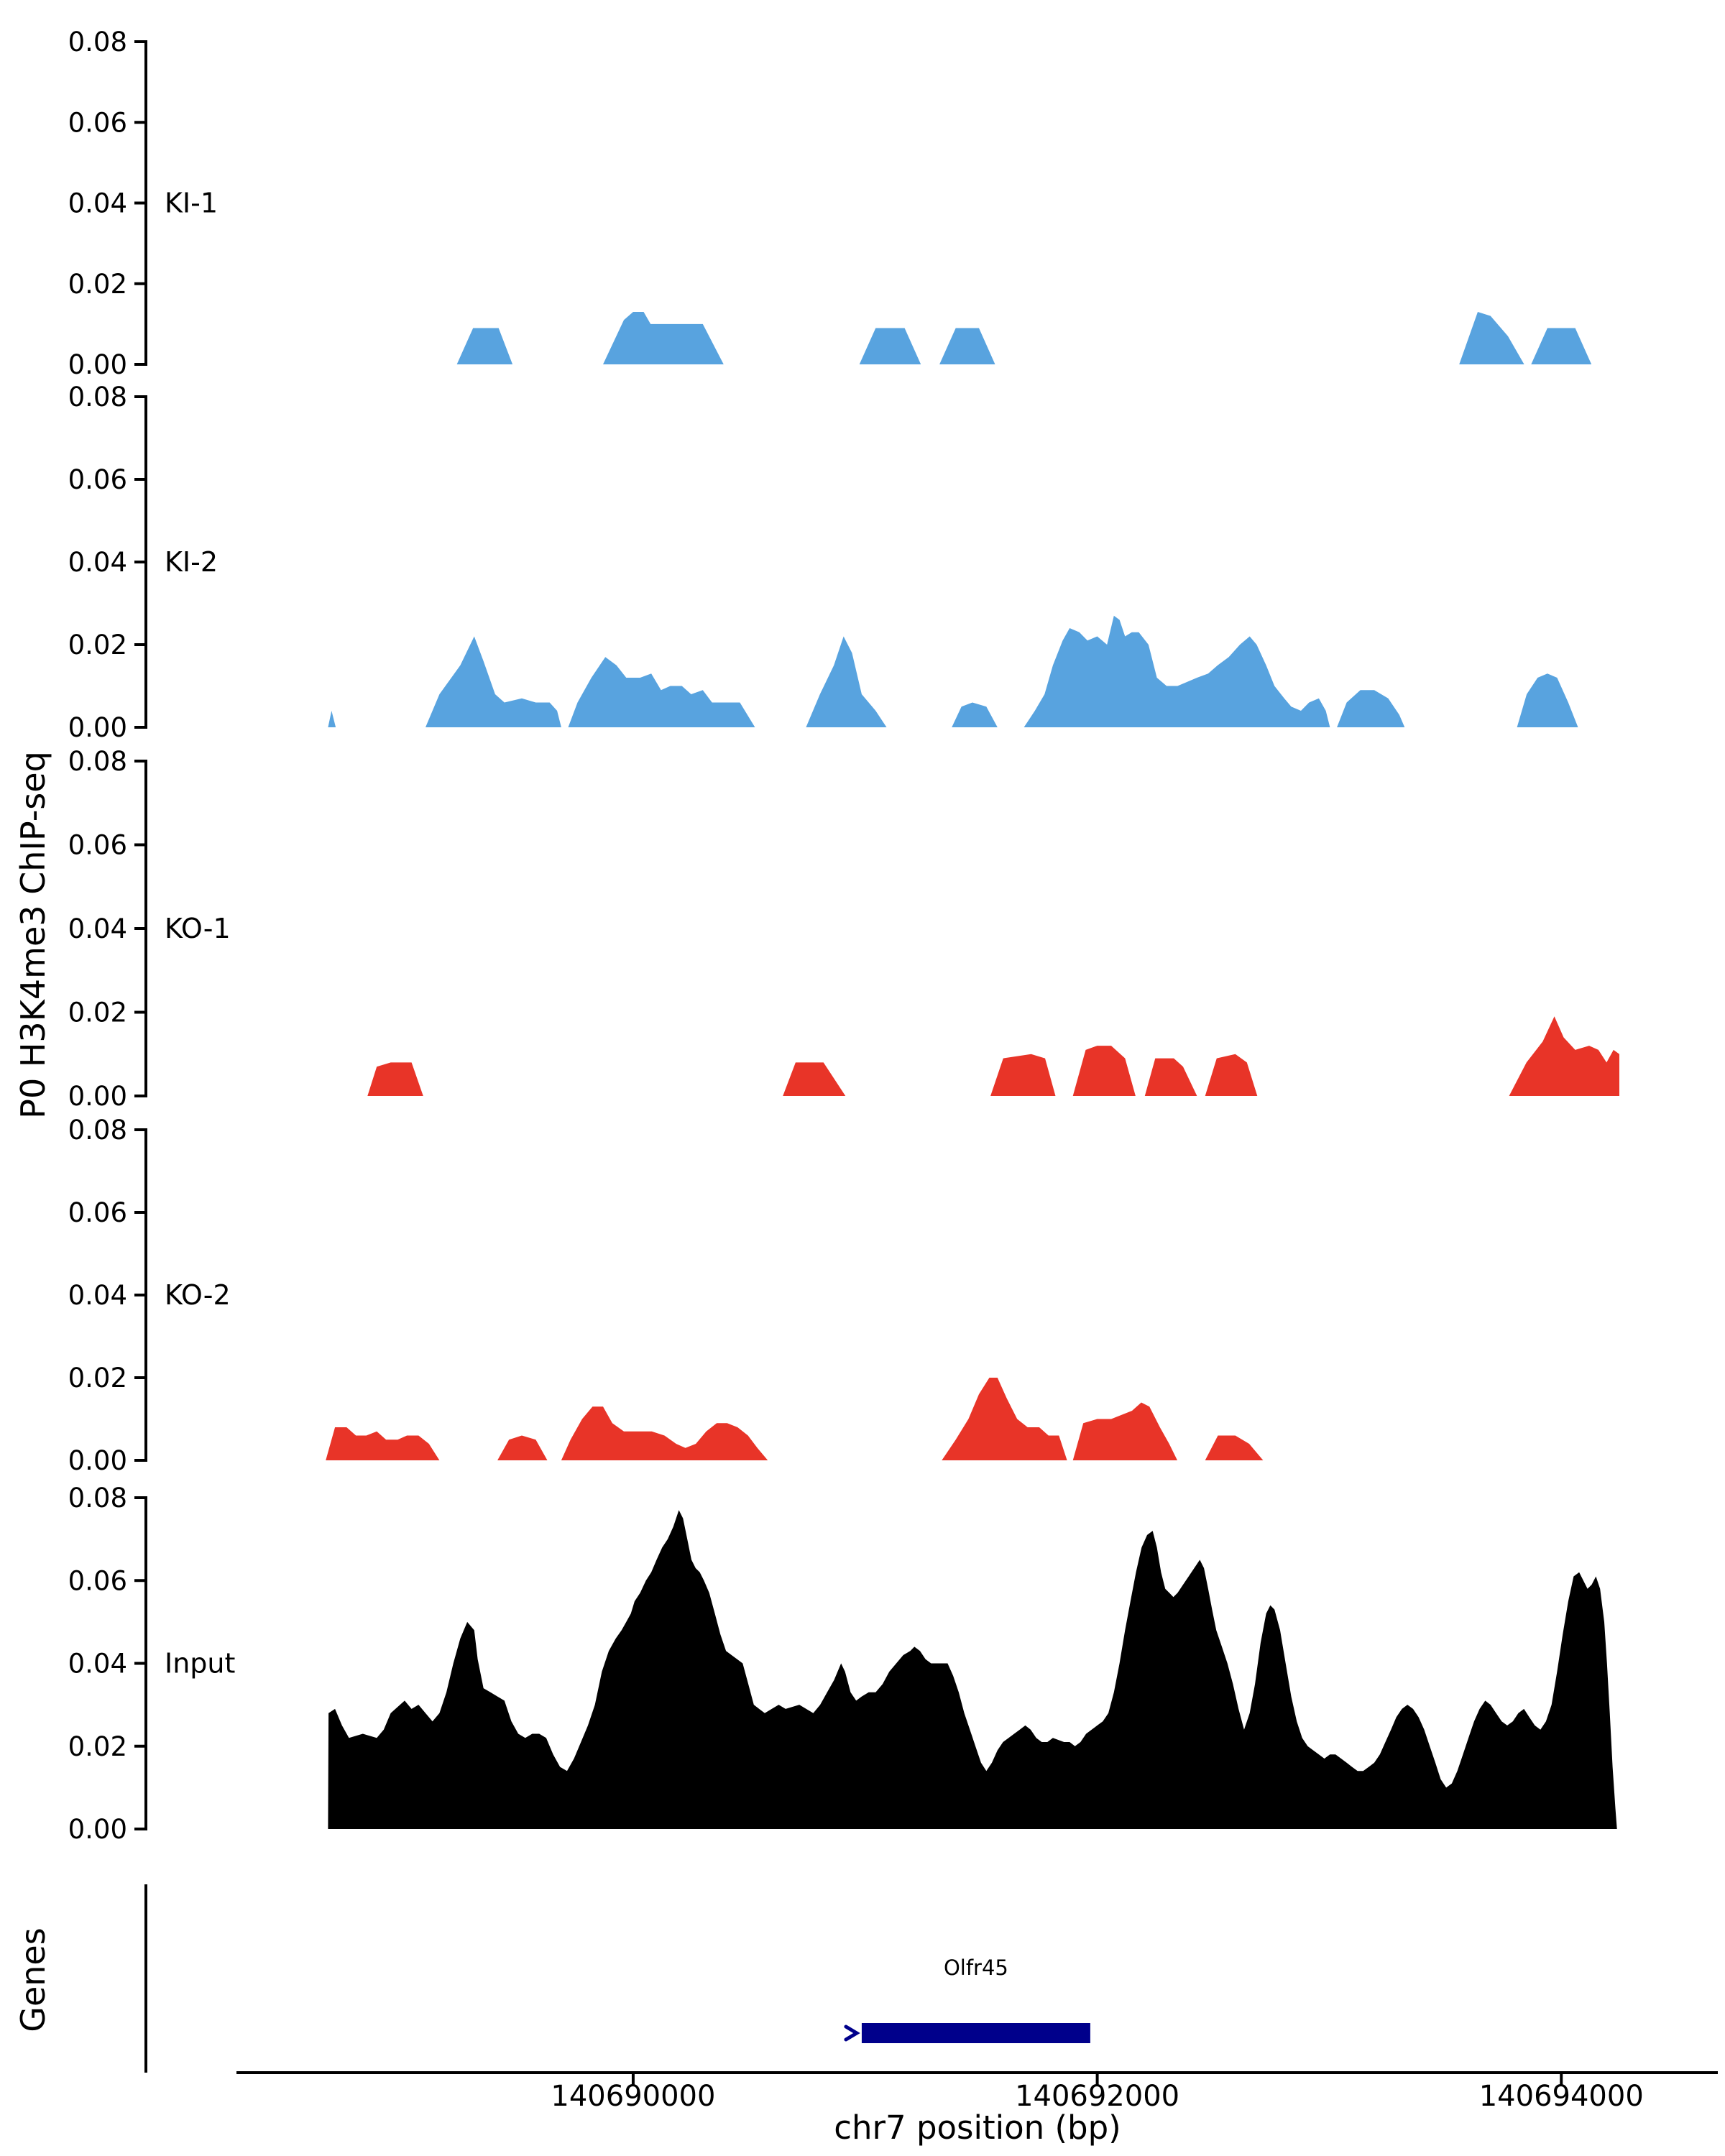  What do you see at coordinates (823, 562) in the screenshot?
I see `track-panel-KI-2: 0.00 0.02 0.04 0.06 0.08 KI-2` at bounding box center [823, 562].